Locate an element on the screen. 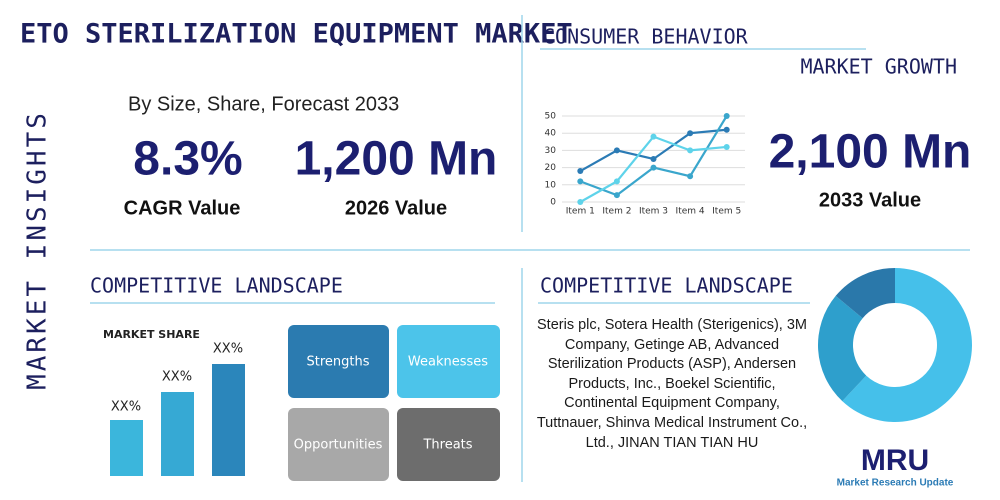  swot-label: Threats is located at coordinates (447, 445).